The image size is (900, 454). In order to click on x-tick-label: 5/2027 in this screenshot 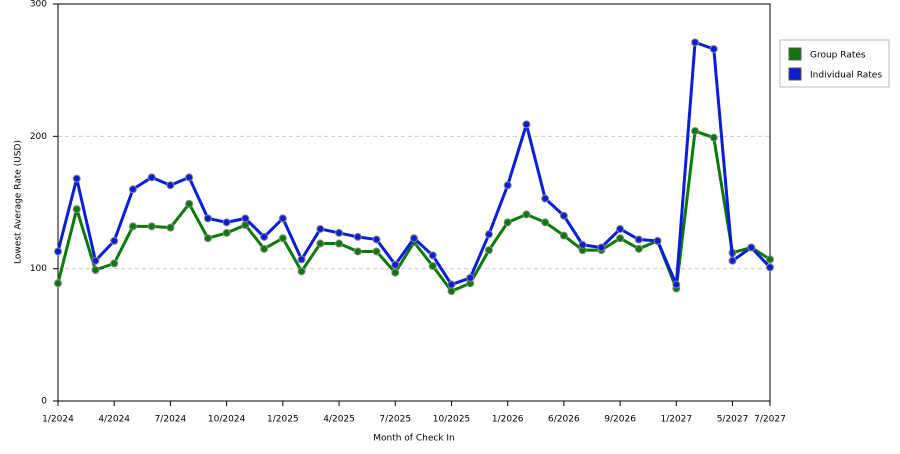, I will do `click(733, 420)`.